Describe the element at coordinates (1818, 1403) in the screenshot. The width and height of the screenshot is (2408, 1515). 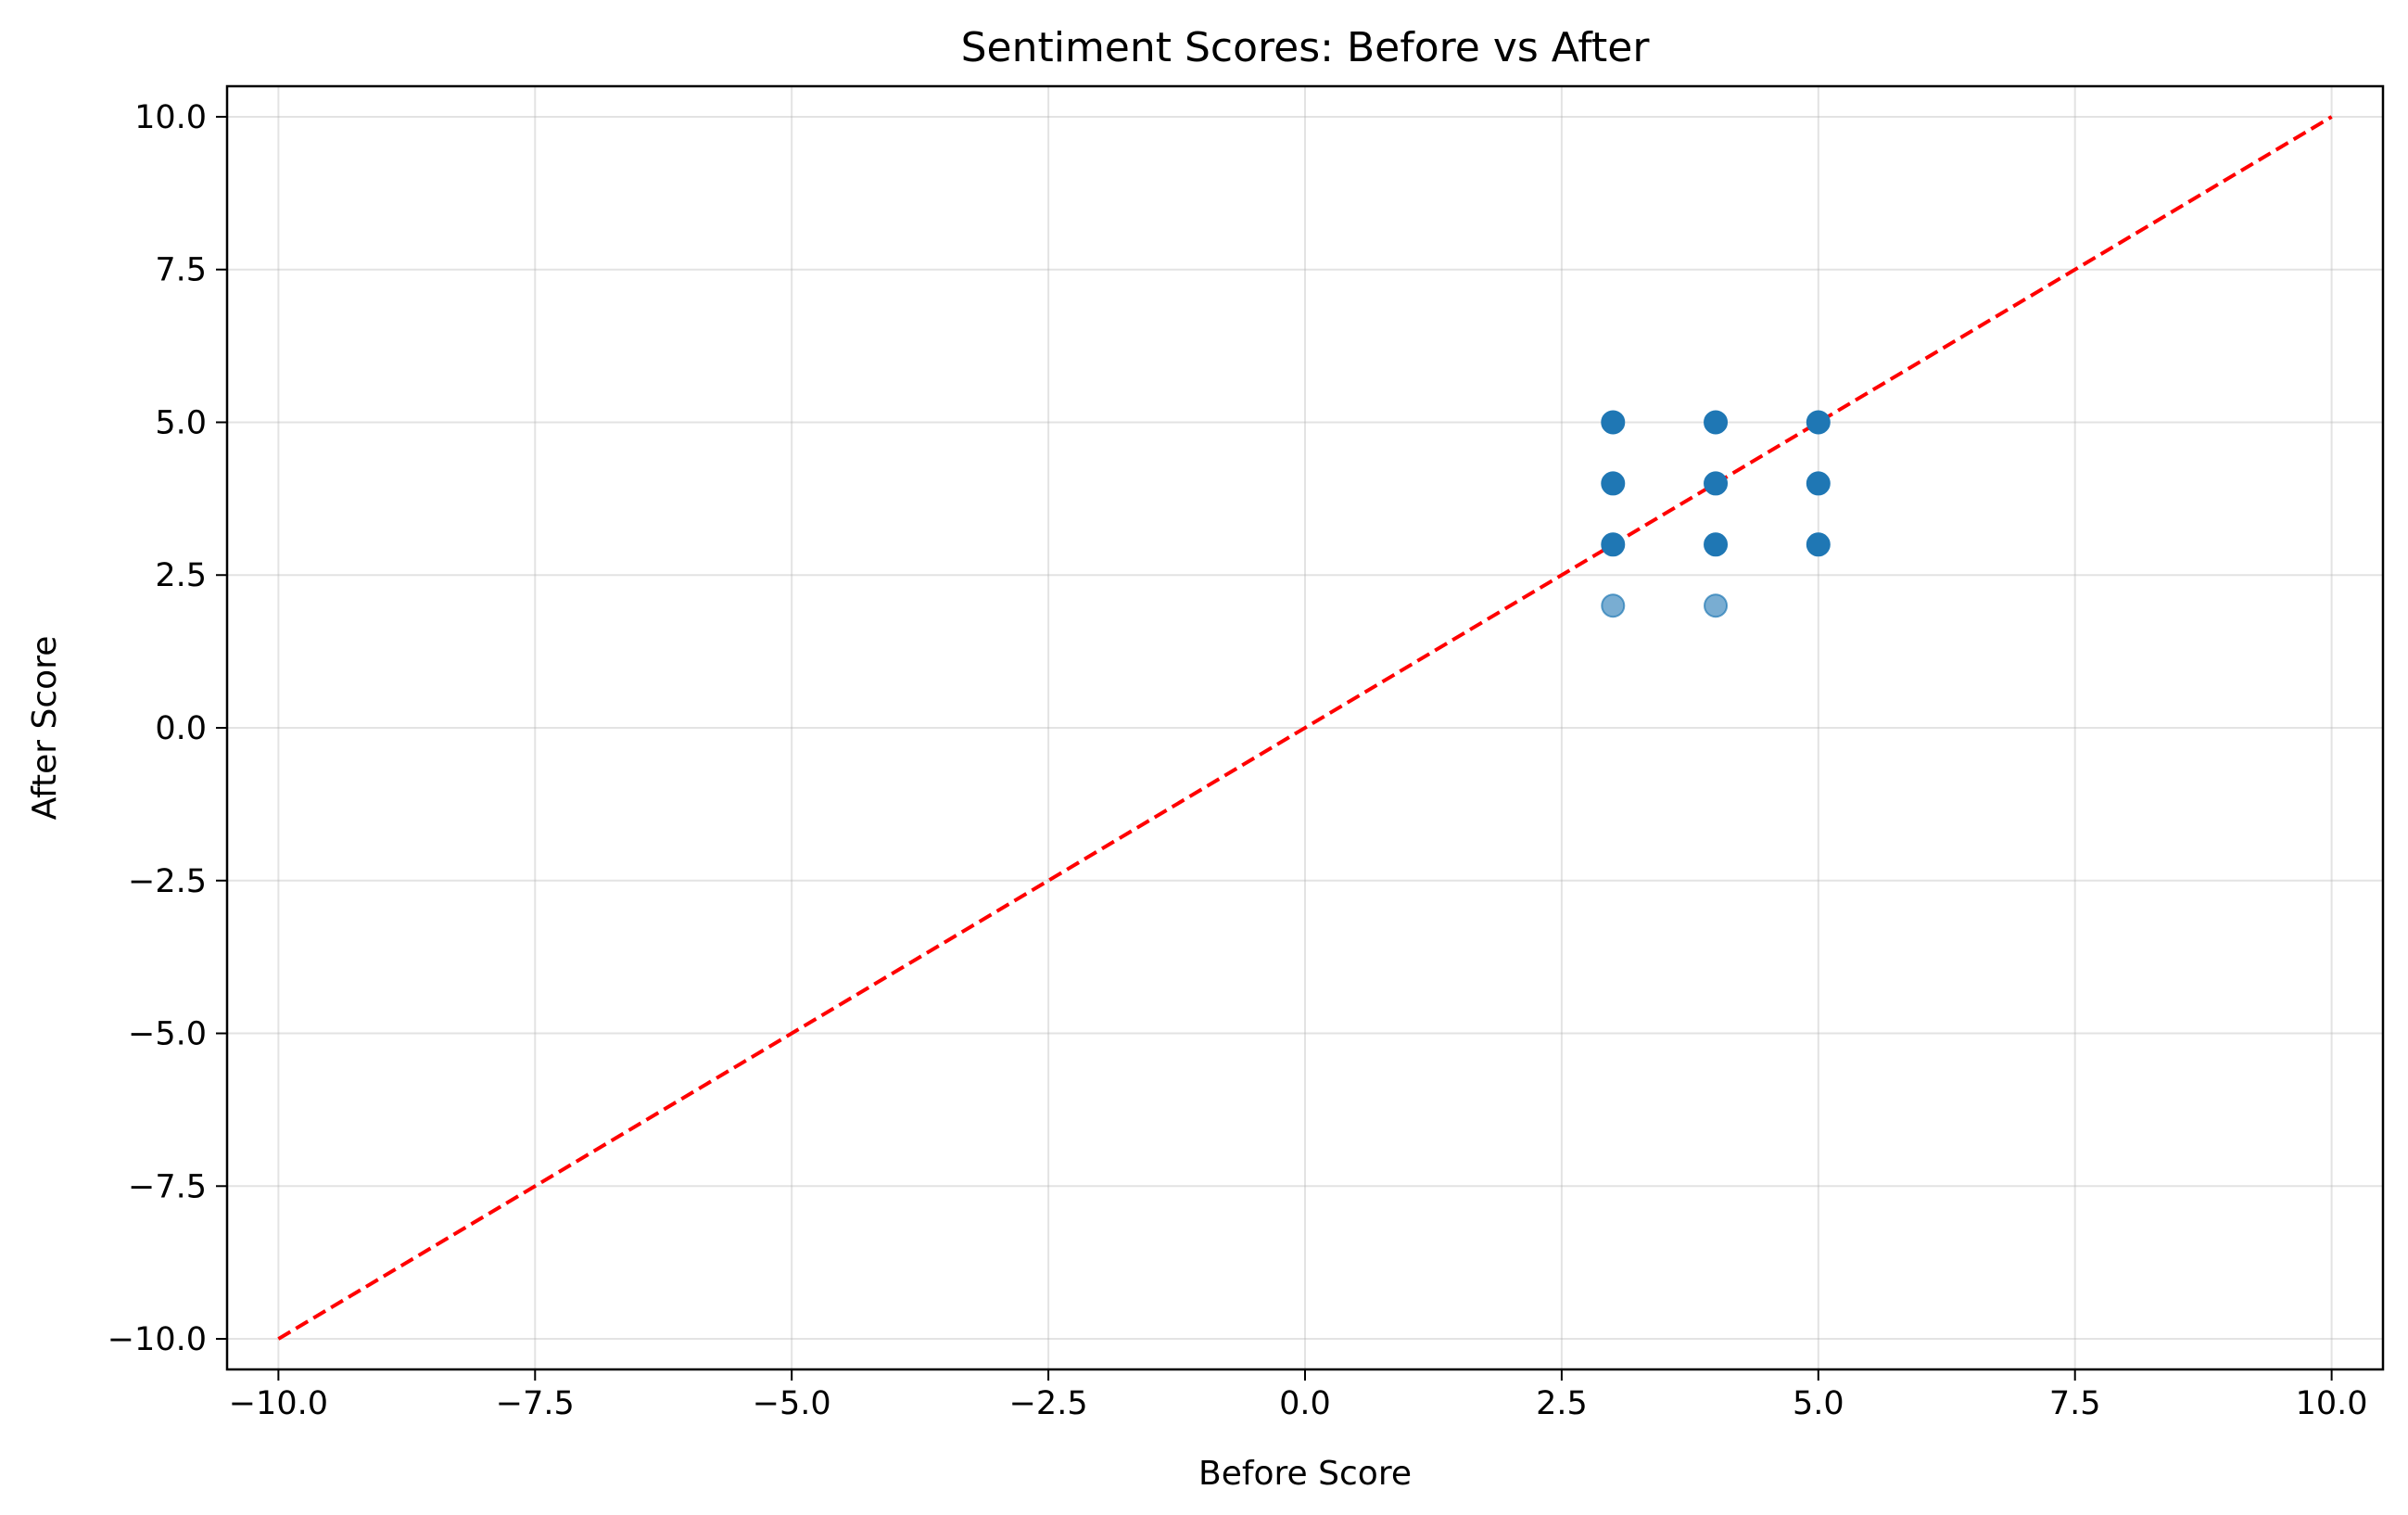
I see `x-tick-label: 5.0` at that location.